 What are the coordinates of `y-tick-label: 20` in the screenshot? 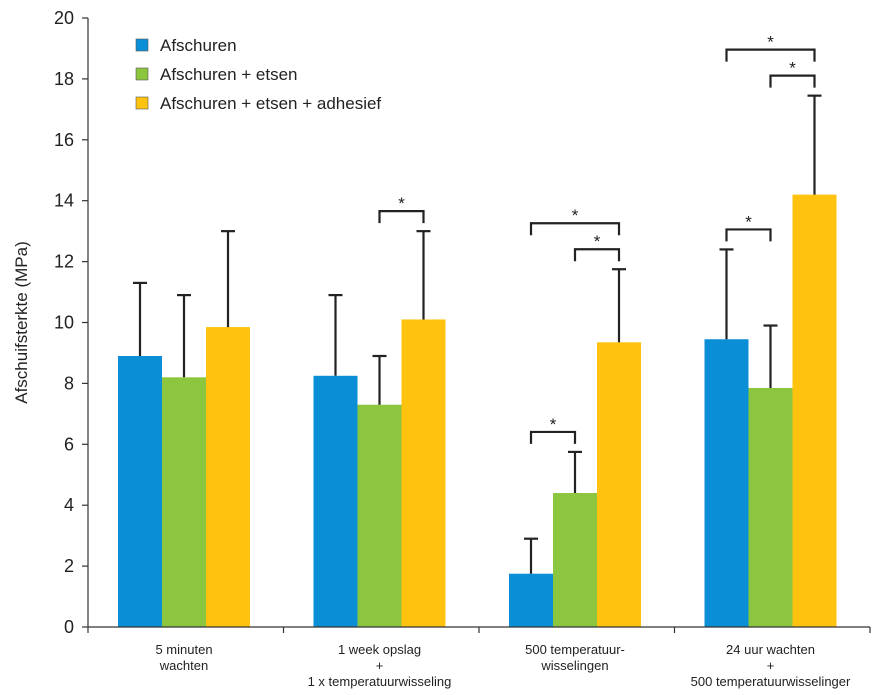 It's located at (64, 18).